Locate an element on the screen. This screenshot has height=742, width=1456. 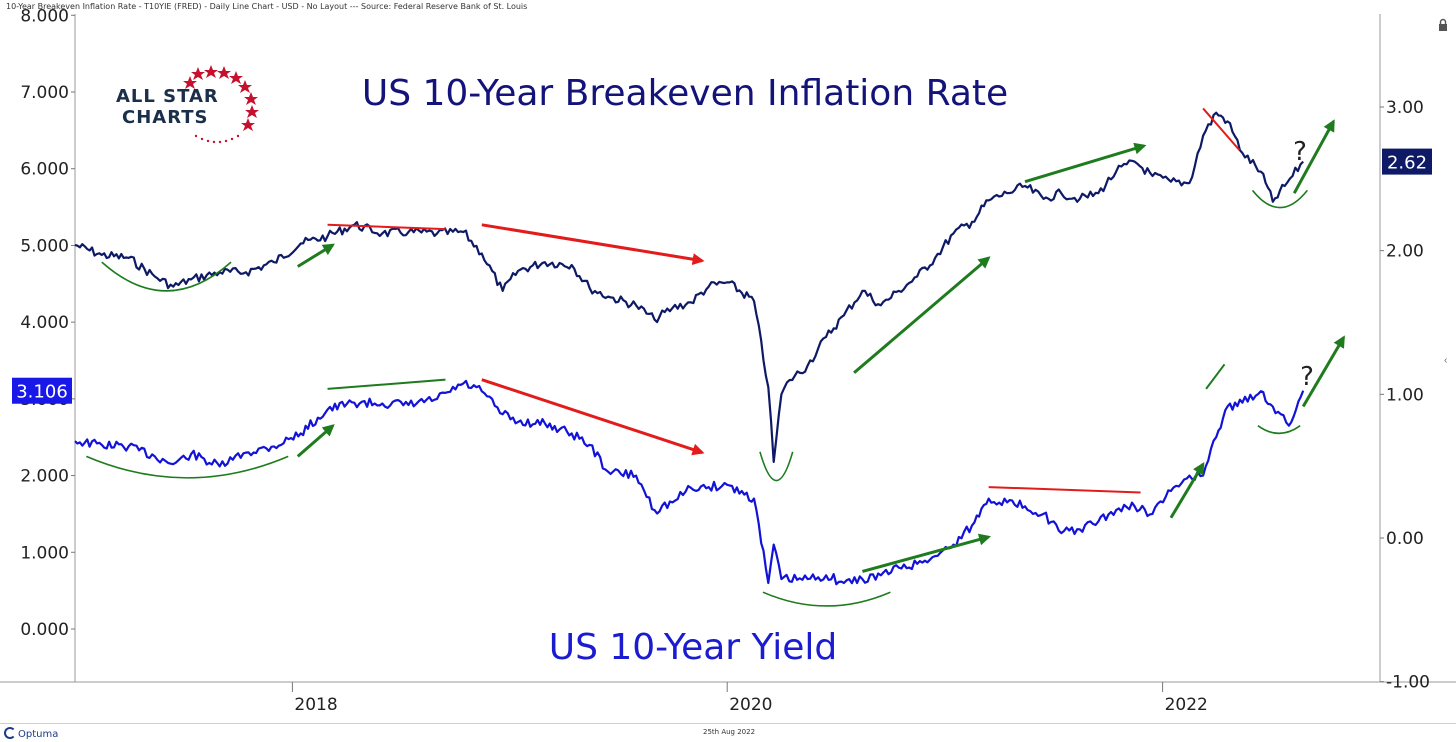
left-tick-label: 5.000 is located at coordinates (44, 246).